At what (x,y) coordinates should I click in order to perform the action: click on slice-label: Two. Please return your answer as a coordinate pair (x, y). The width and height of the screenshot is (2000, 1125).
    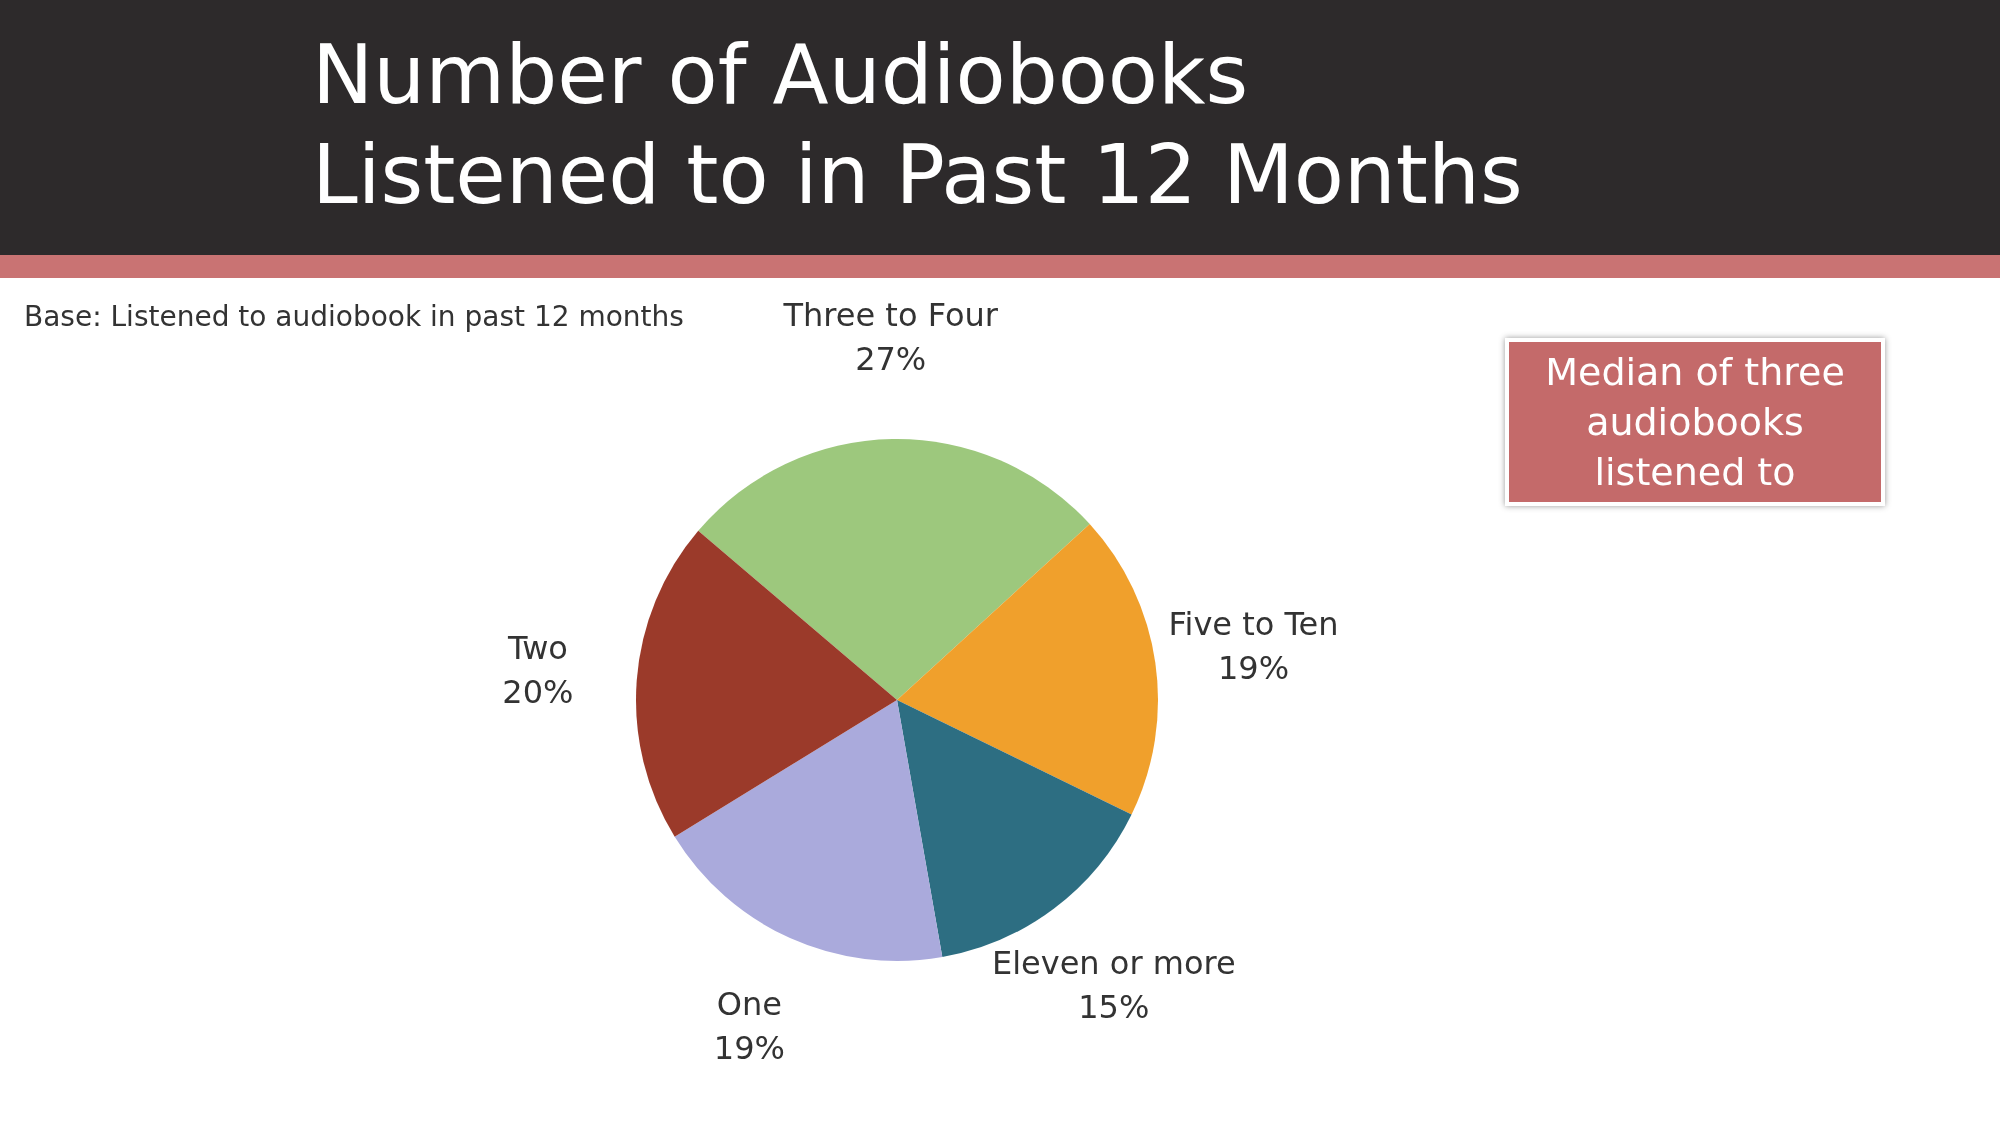
    Looking at the image, I should click on (537, 647).